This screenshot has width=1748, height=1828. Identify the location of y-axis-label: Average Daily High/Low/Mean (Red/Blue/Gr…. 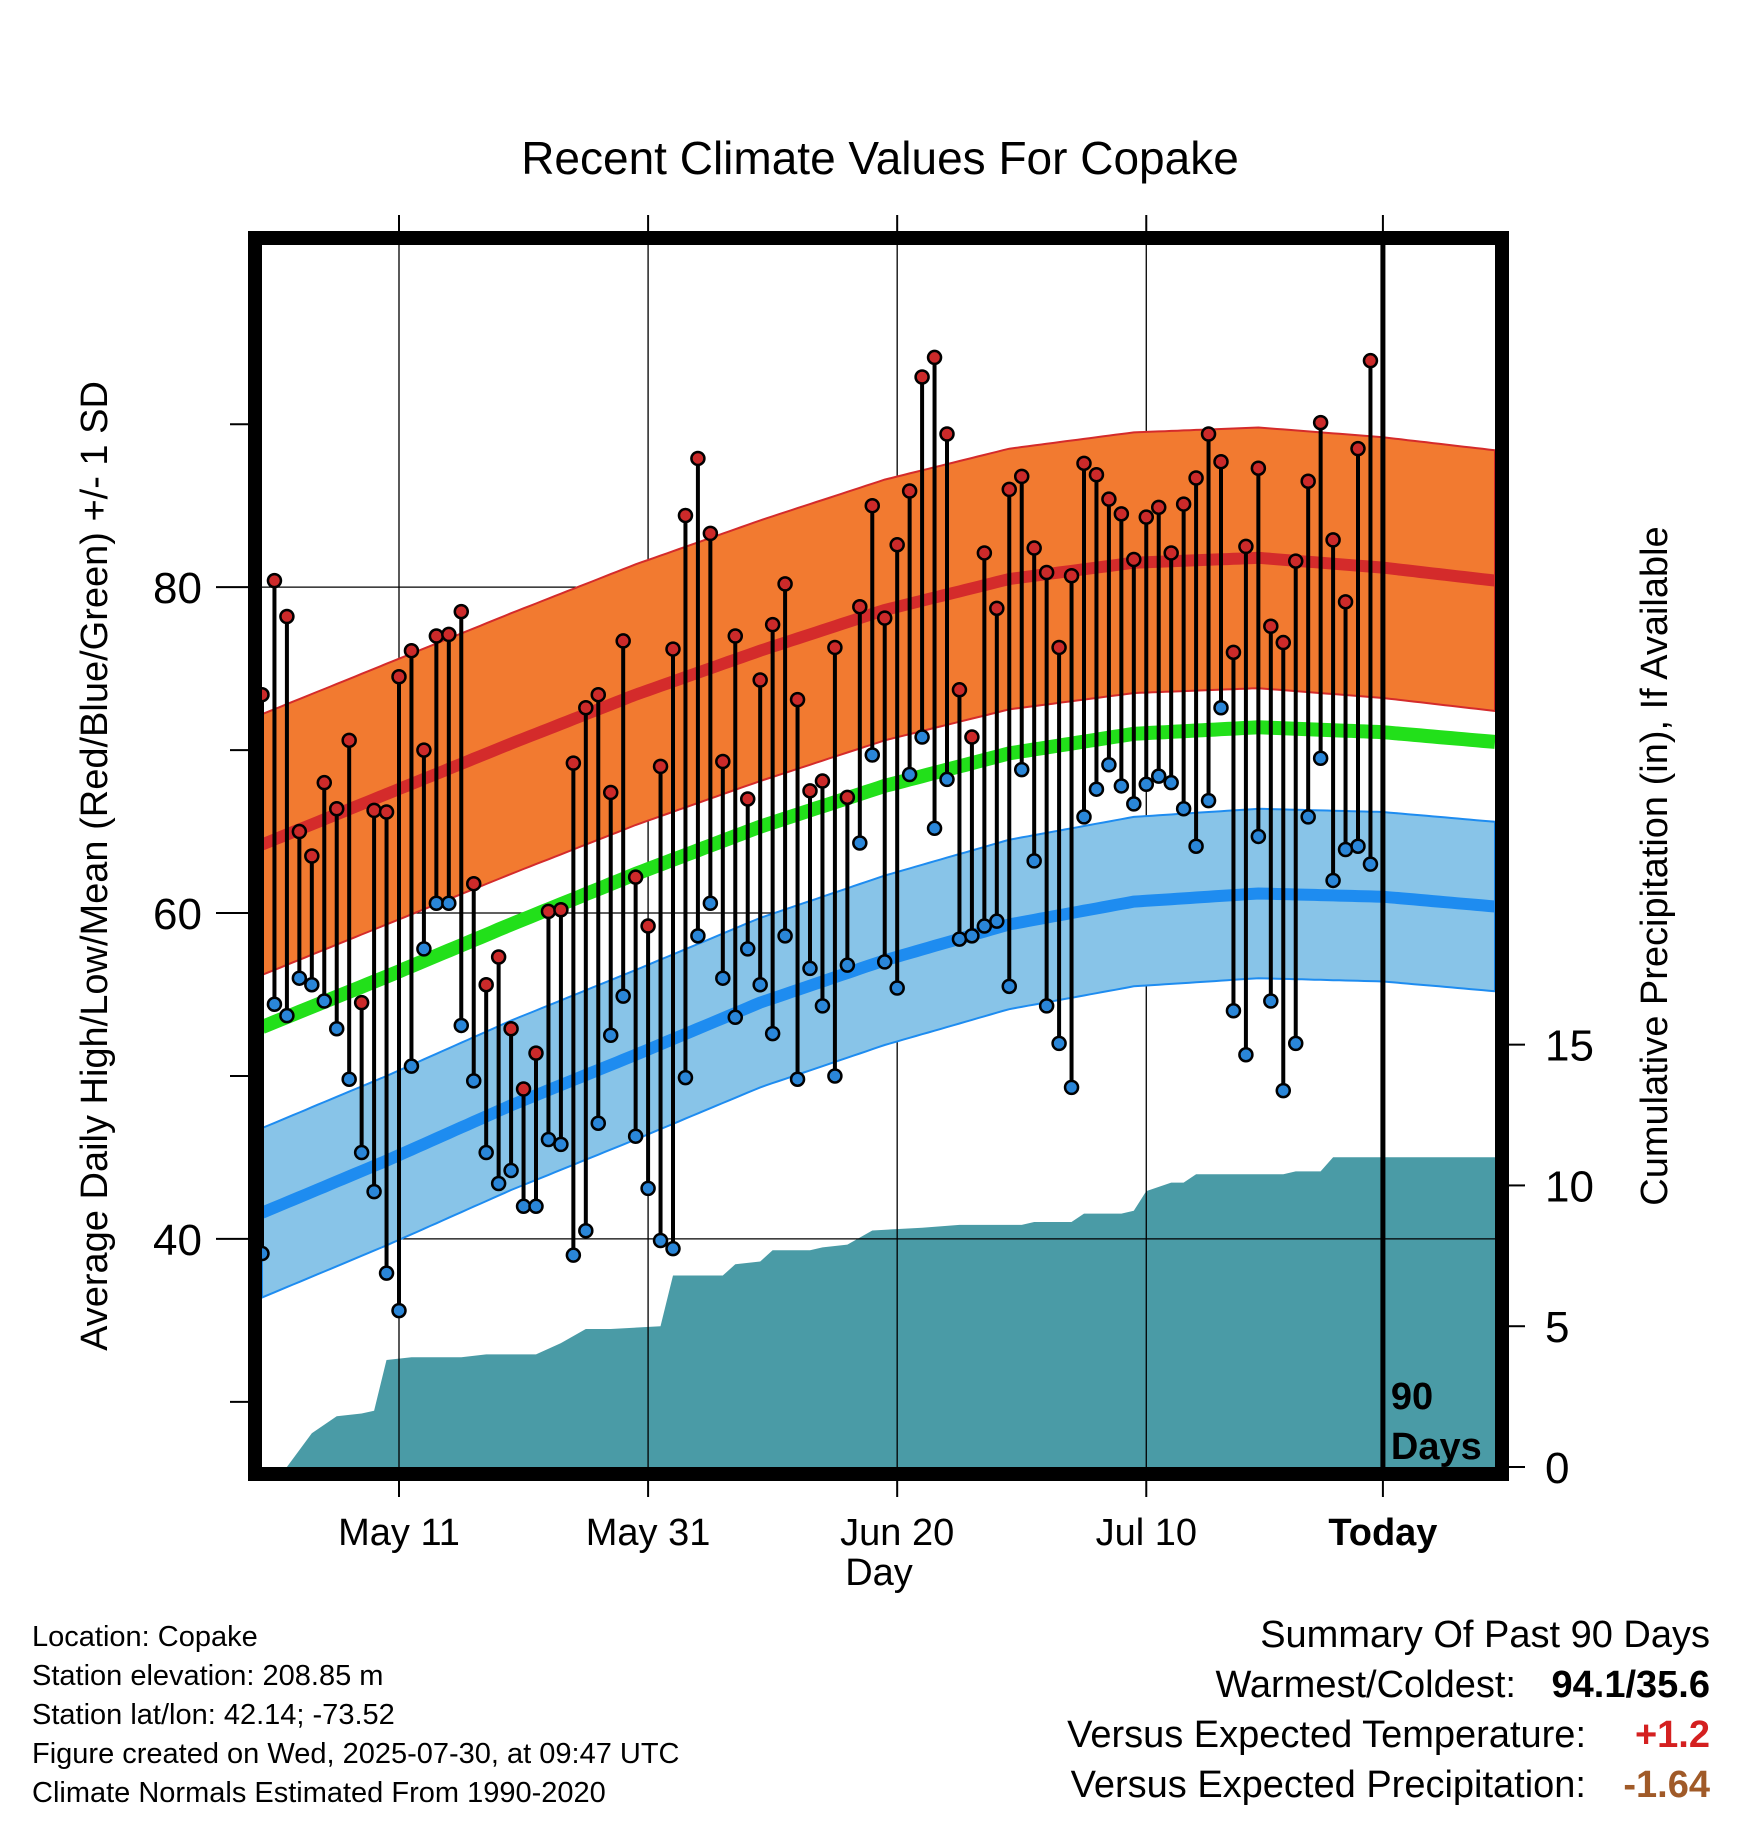
(95, 866).